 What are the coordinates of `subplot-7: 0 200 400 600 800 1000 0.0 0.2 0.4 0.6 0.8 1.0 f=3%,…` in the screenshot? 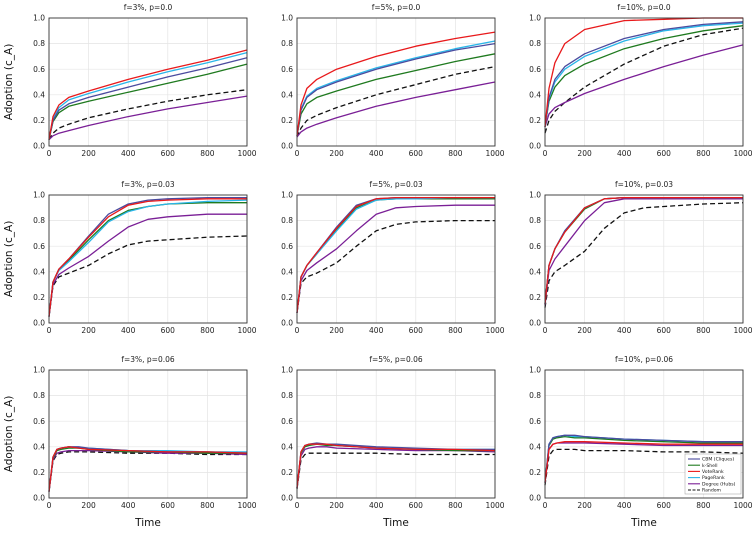 It's located at (130, 442).